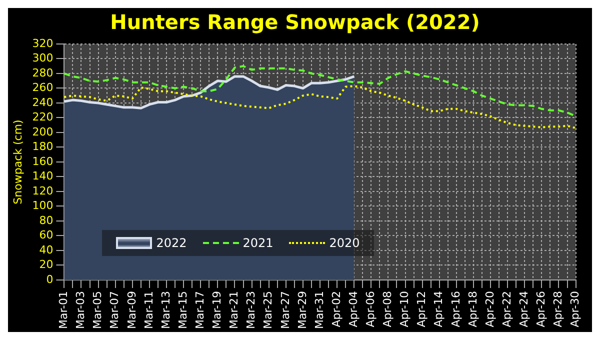  What do you see at coordinates (43, 176) in the screenshot?
I see `y-tick-label: 140` at bounding box center [43, 176].